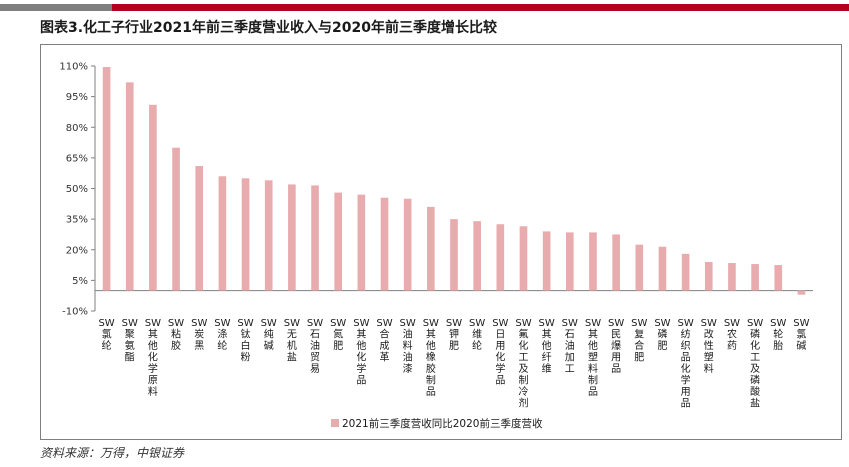 The height and width of the screenshot is (467, 849). What do you see at coordinates (292, 341) in the screenshot?
I see `x-tick-label: SW 无机盐` at bounding box center [292, 341].